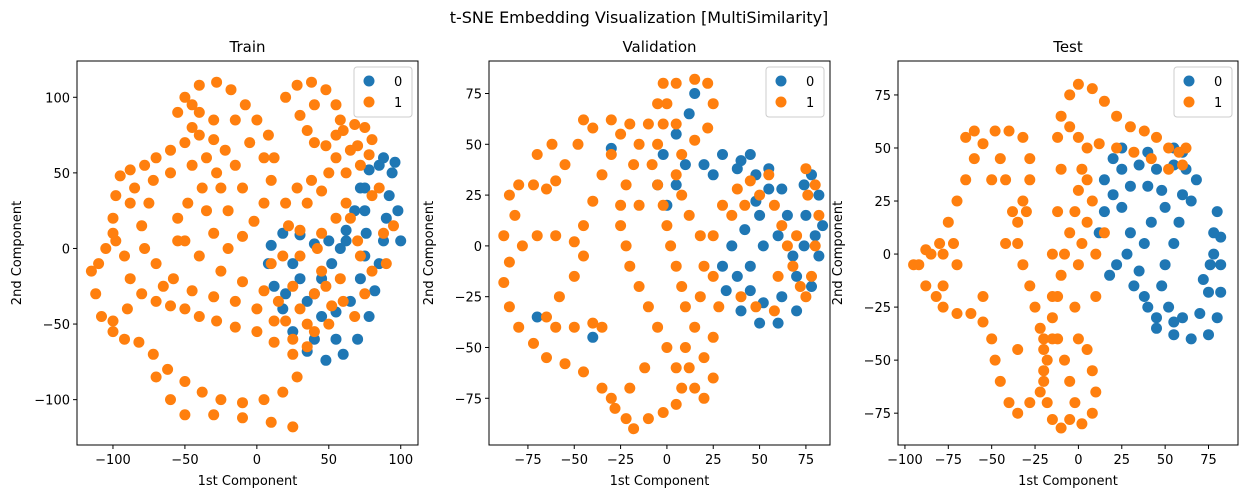  I want to click on legend-label: 1, so click(810, 103).